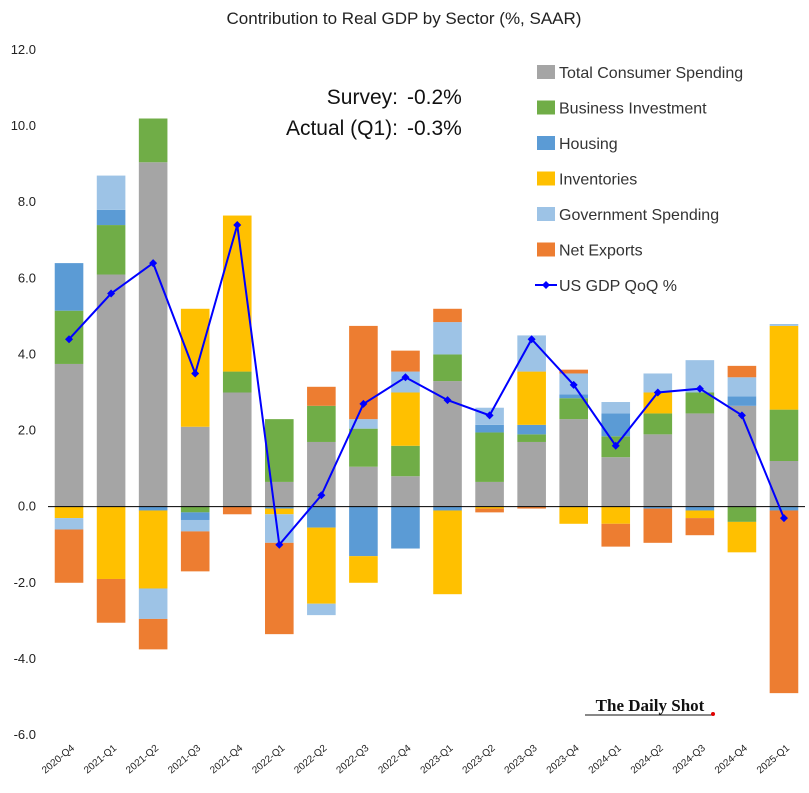 The width and height of the screenshot is (809, 793). Describe the element at coordinates (546, 285) in the screenshot. I see `legend-line-marker` at that location.